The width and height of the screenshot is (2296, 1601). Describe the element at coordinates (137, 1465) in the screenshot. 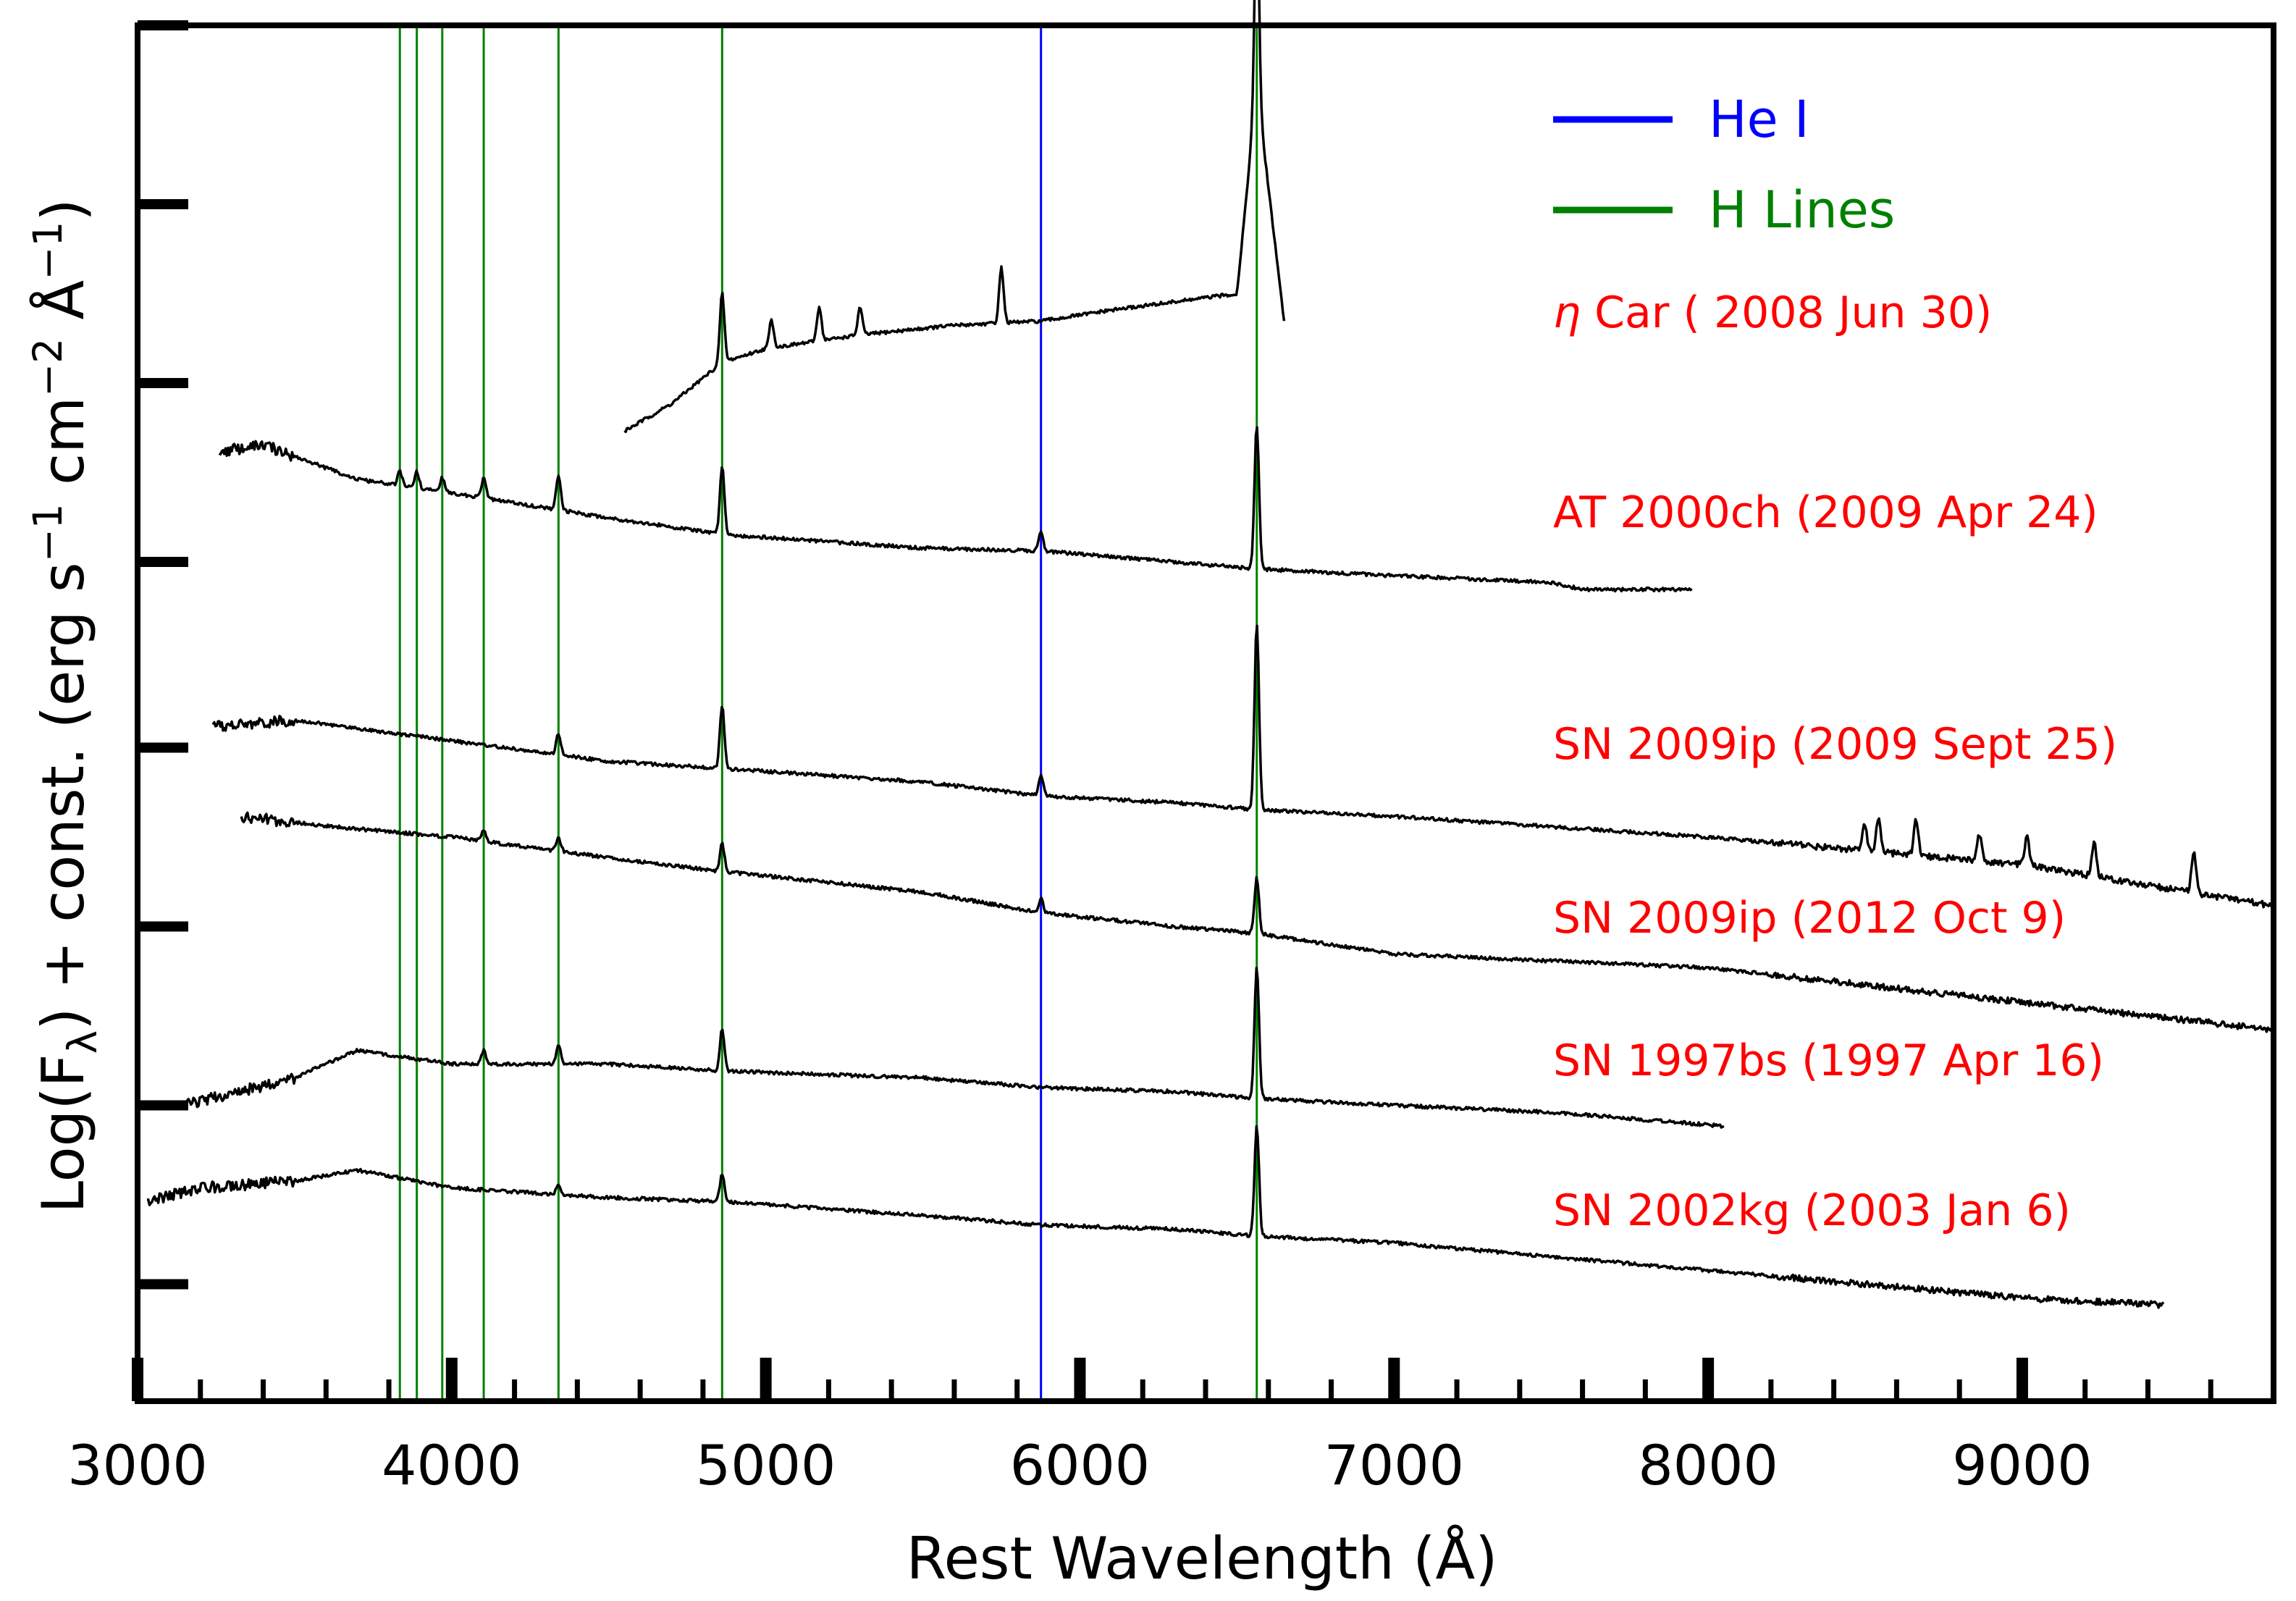

I see `x-tick-label-3000: 3000` at that location.